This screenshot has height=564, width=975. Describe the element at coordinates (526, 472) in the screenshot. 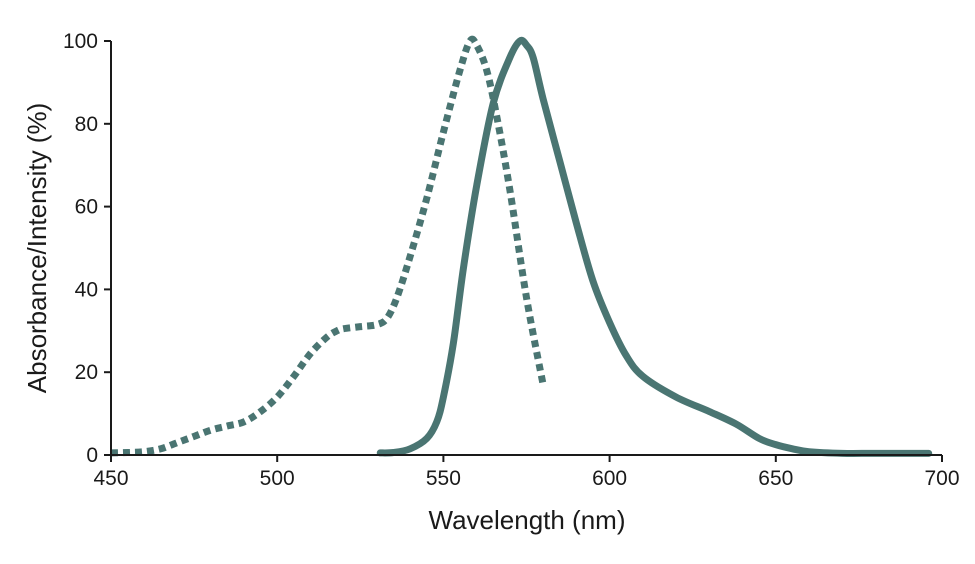

I see `x-axis-ticks: 450 500 550 600 650 700` at that location.